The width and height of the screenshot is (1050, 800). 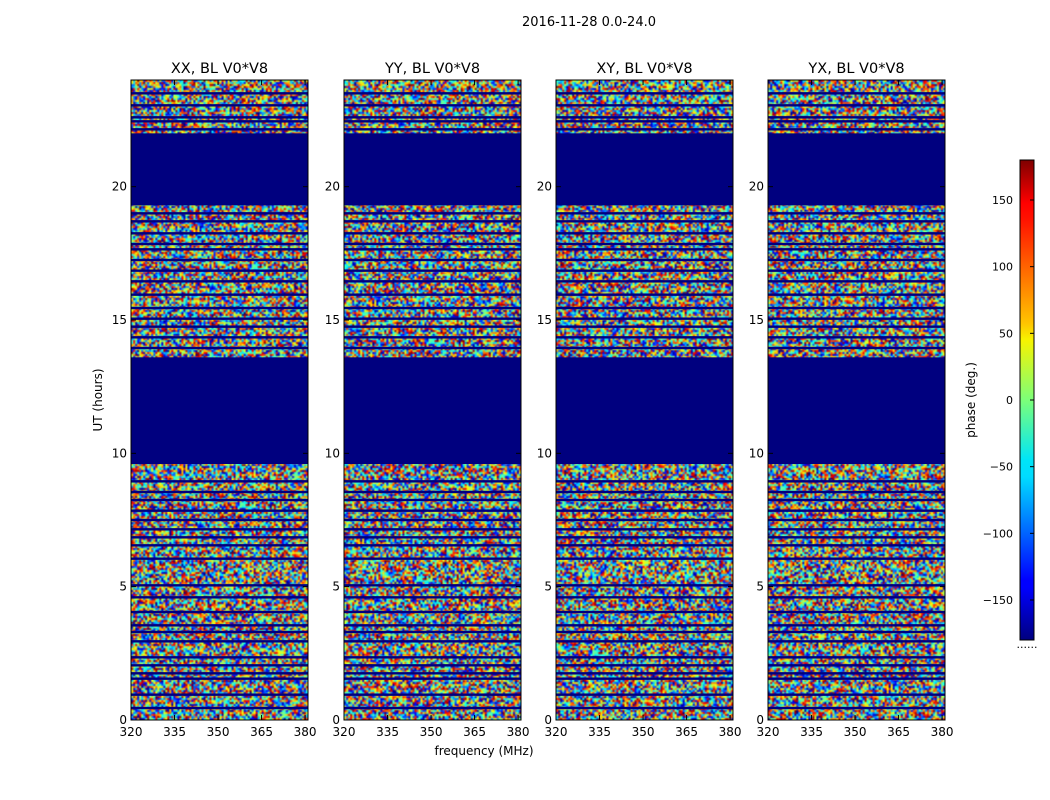 What do you see at coordinates (644, 69) in the screenshot?
I see `panel-title: XY, BL V0*V8` at bounding box center [644, 69].